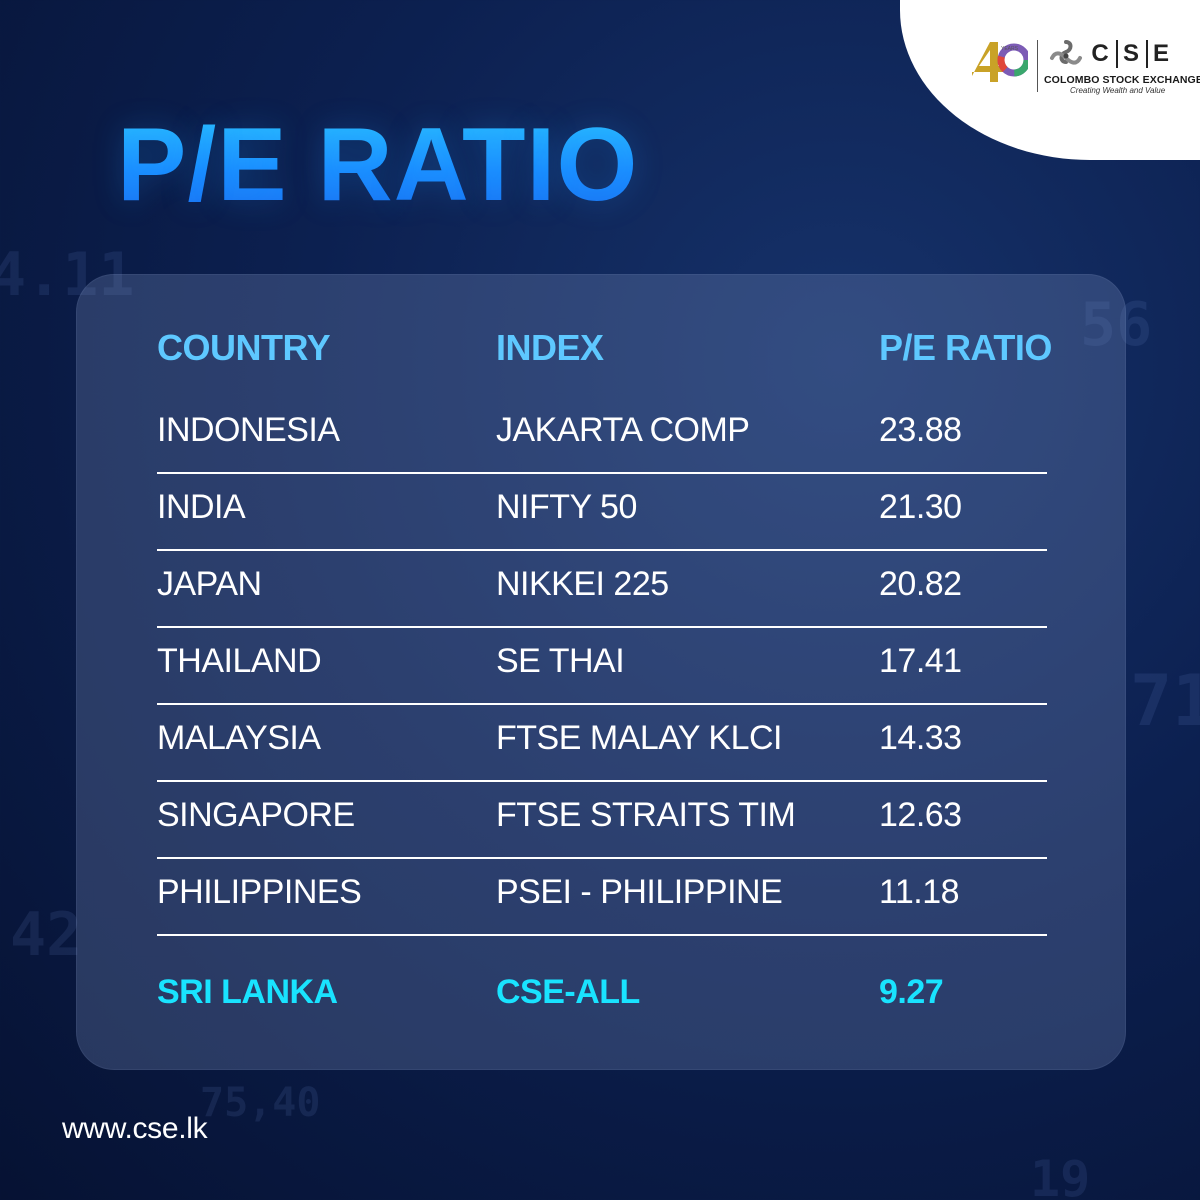 The height and width of the screenshot is (1200, 1200). I want to click on header-pe-ratio: P/E RATIO, so click(965, 347).